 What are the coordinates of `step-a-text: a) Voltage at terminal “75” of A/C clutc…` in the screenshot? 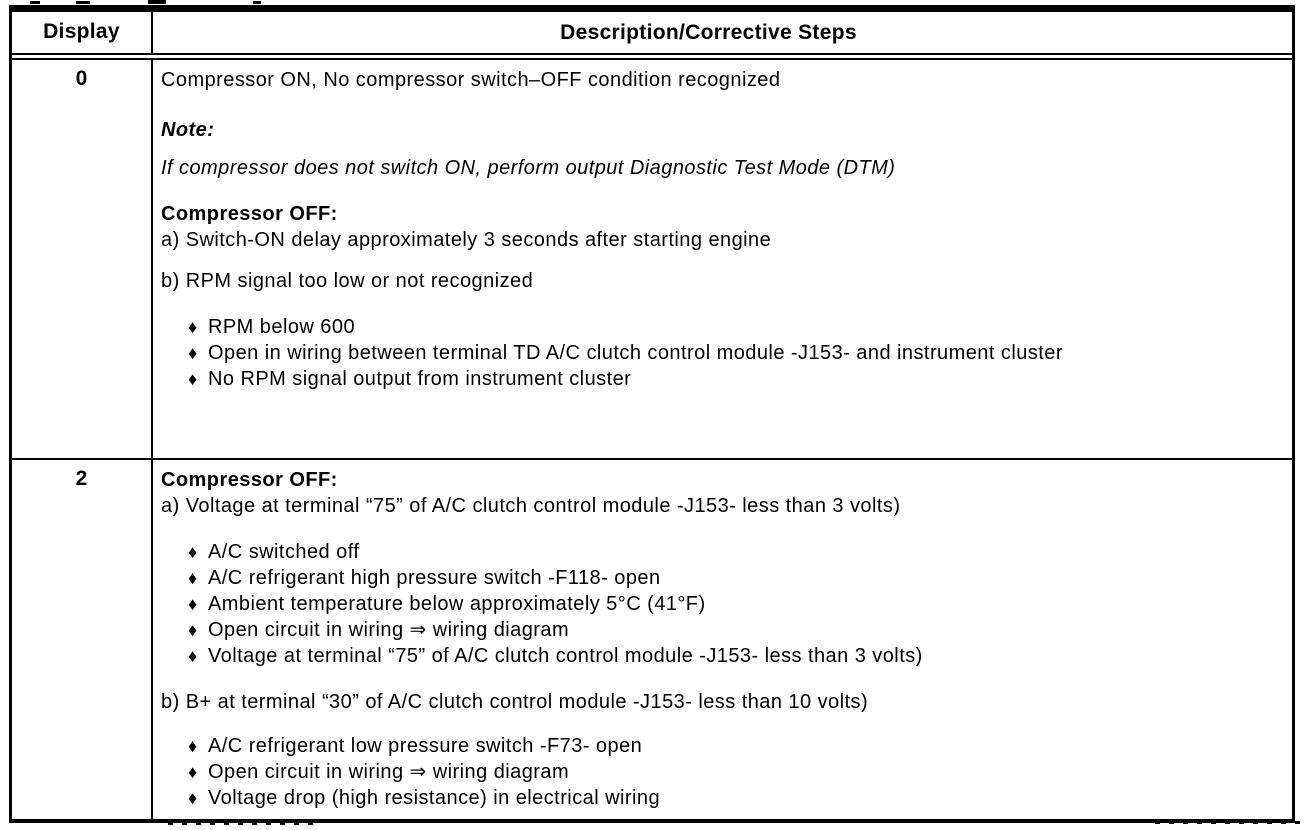 It's located at (531, 506).